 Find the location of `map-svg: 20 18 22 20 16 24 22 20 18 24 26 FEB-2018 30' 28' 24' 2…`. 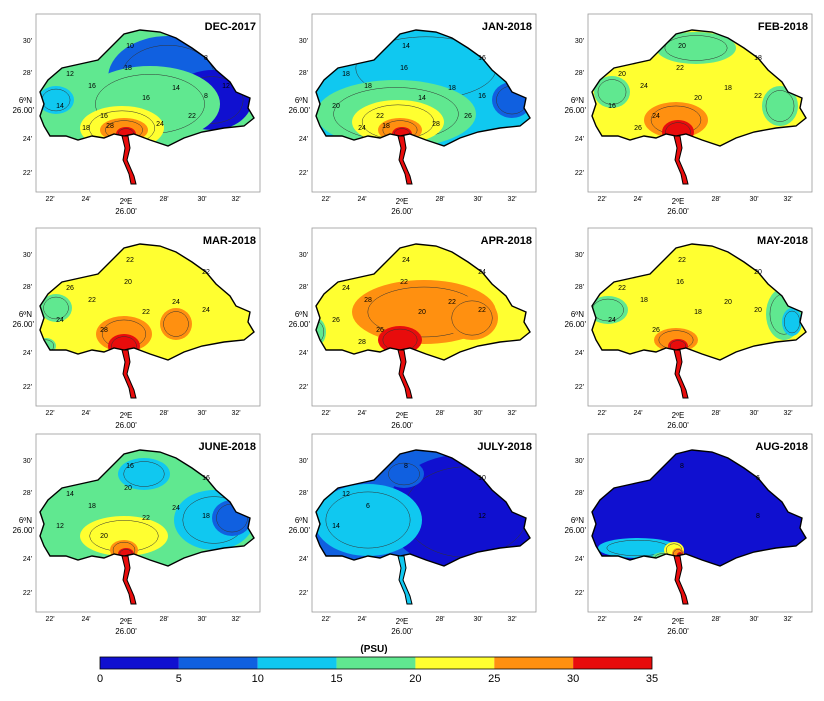

map-svg: 20 18 22 20 16 24 22 20 18 24 26 FEB-2018 30' 28' 24' 2… is located at coordinates (688, 114).